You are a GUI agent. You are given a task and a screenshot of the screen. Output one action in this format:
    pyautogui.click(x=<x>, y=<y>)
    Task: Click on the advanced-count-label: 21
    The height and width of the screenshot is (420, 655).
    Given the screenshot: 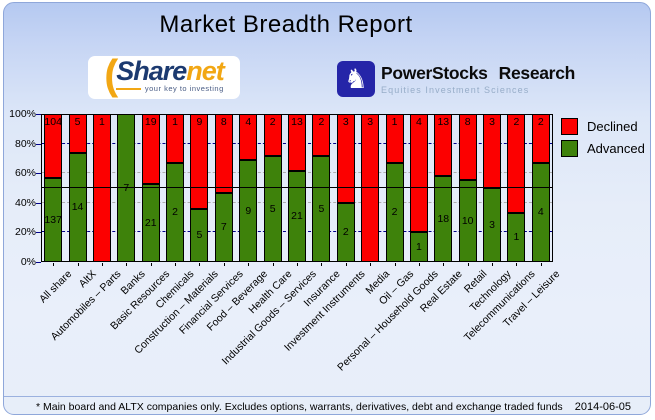 What is the action you would take?
    pyautogui.click(x=150, y=222)
    